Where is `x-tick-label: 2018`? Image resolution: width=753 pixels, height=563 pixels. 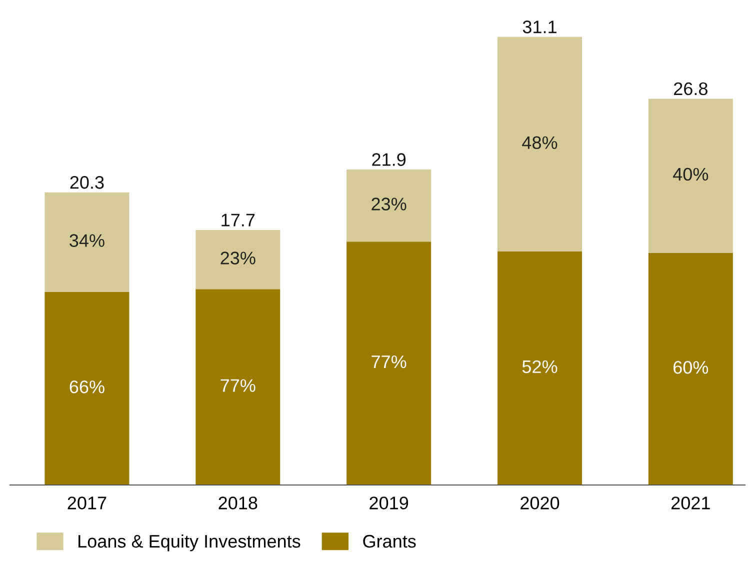 x-tick-label: 2018 is located at coordinates (238, 503).